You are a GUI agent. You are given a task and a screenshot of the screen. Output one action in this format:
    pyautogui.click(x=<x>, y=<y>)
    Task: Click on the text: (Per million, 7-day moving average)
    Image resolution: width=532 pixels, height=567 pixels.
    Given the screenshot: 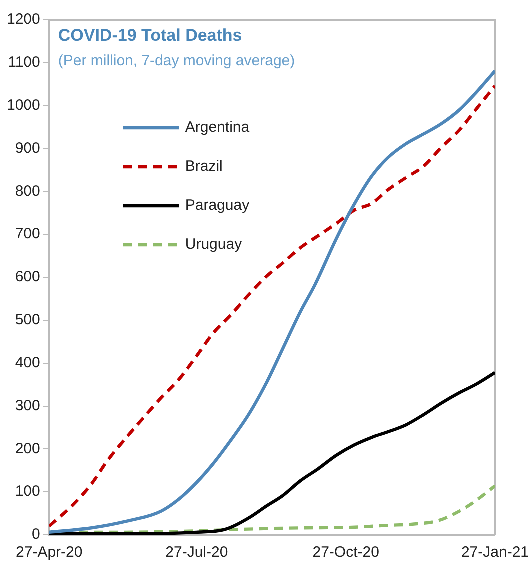 What is the action you would take?
    pyautogui.click(x=177, y=61)
    